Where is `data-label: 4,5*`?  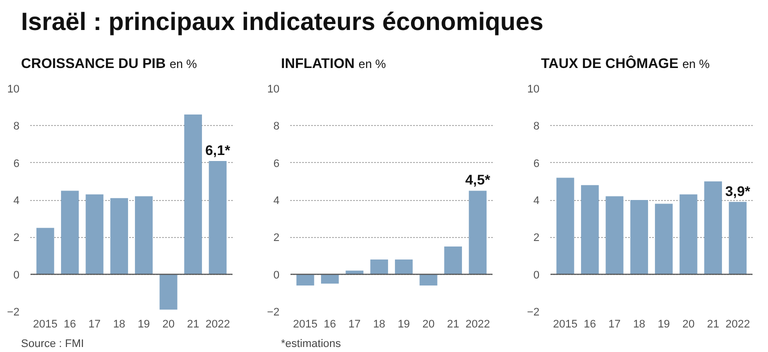 data-label: 4,5* is located at coordinates (478, 180).